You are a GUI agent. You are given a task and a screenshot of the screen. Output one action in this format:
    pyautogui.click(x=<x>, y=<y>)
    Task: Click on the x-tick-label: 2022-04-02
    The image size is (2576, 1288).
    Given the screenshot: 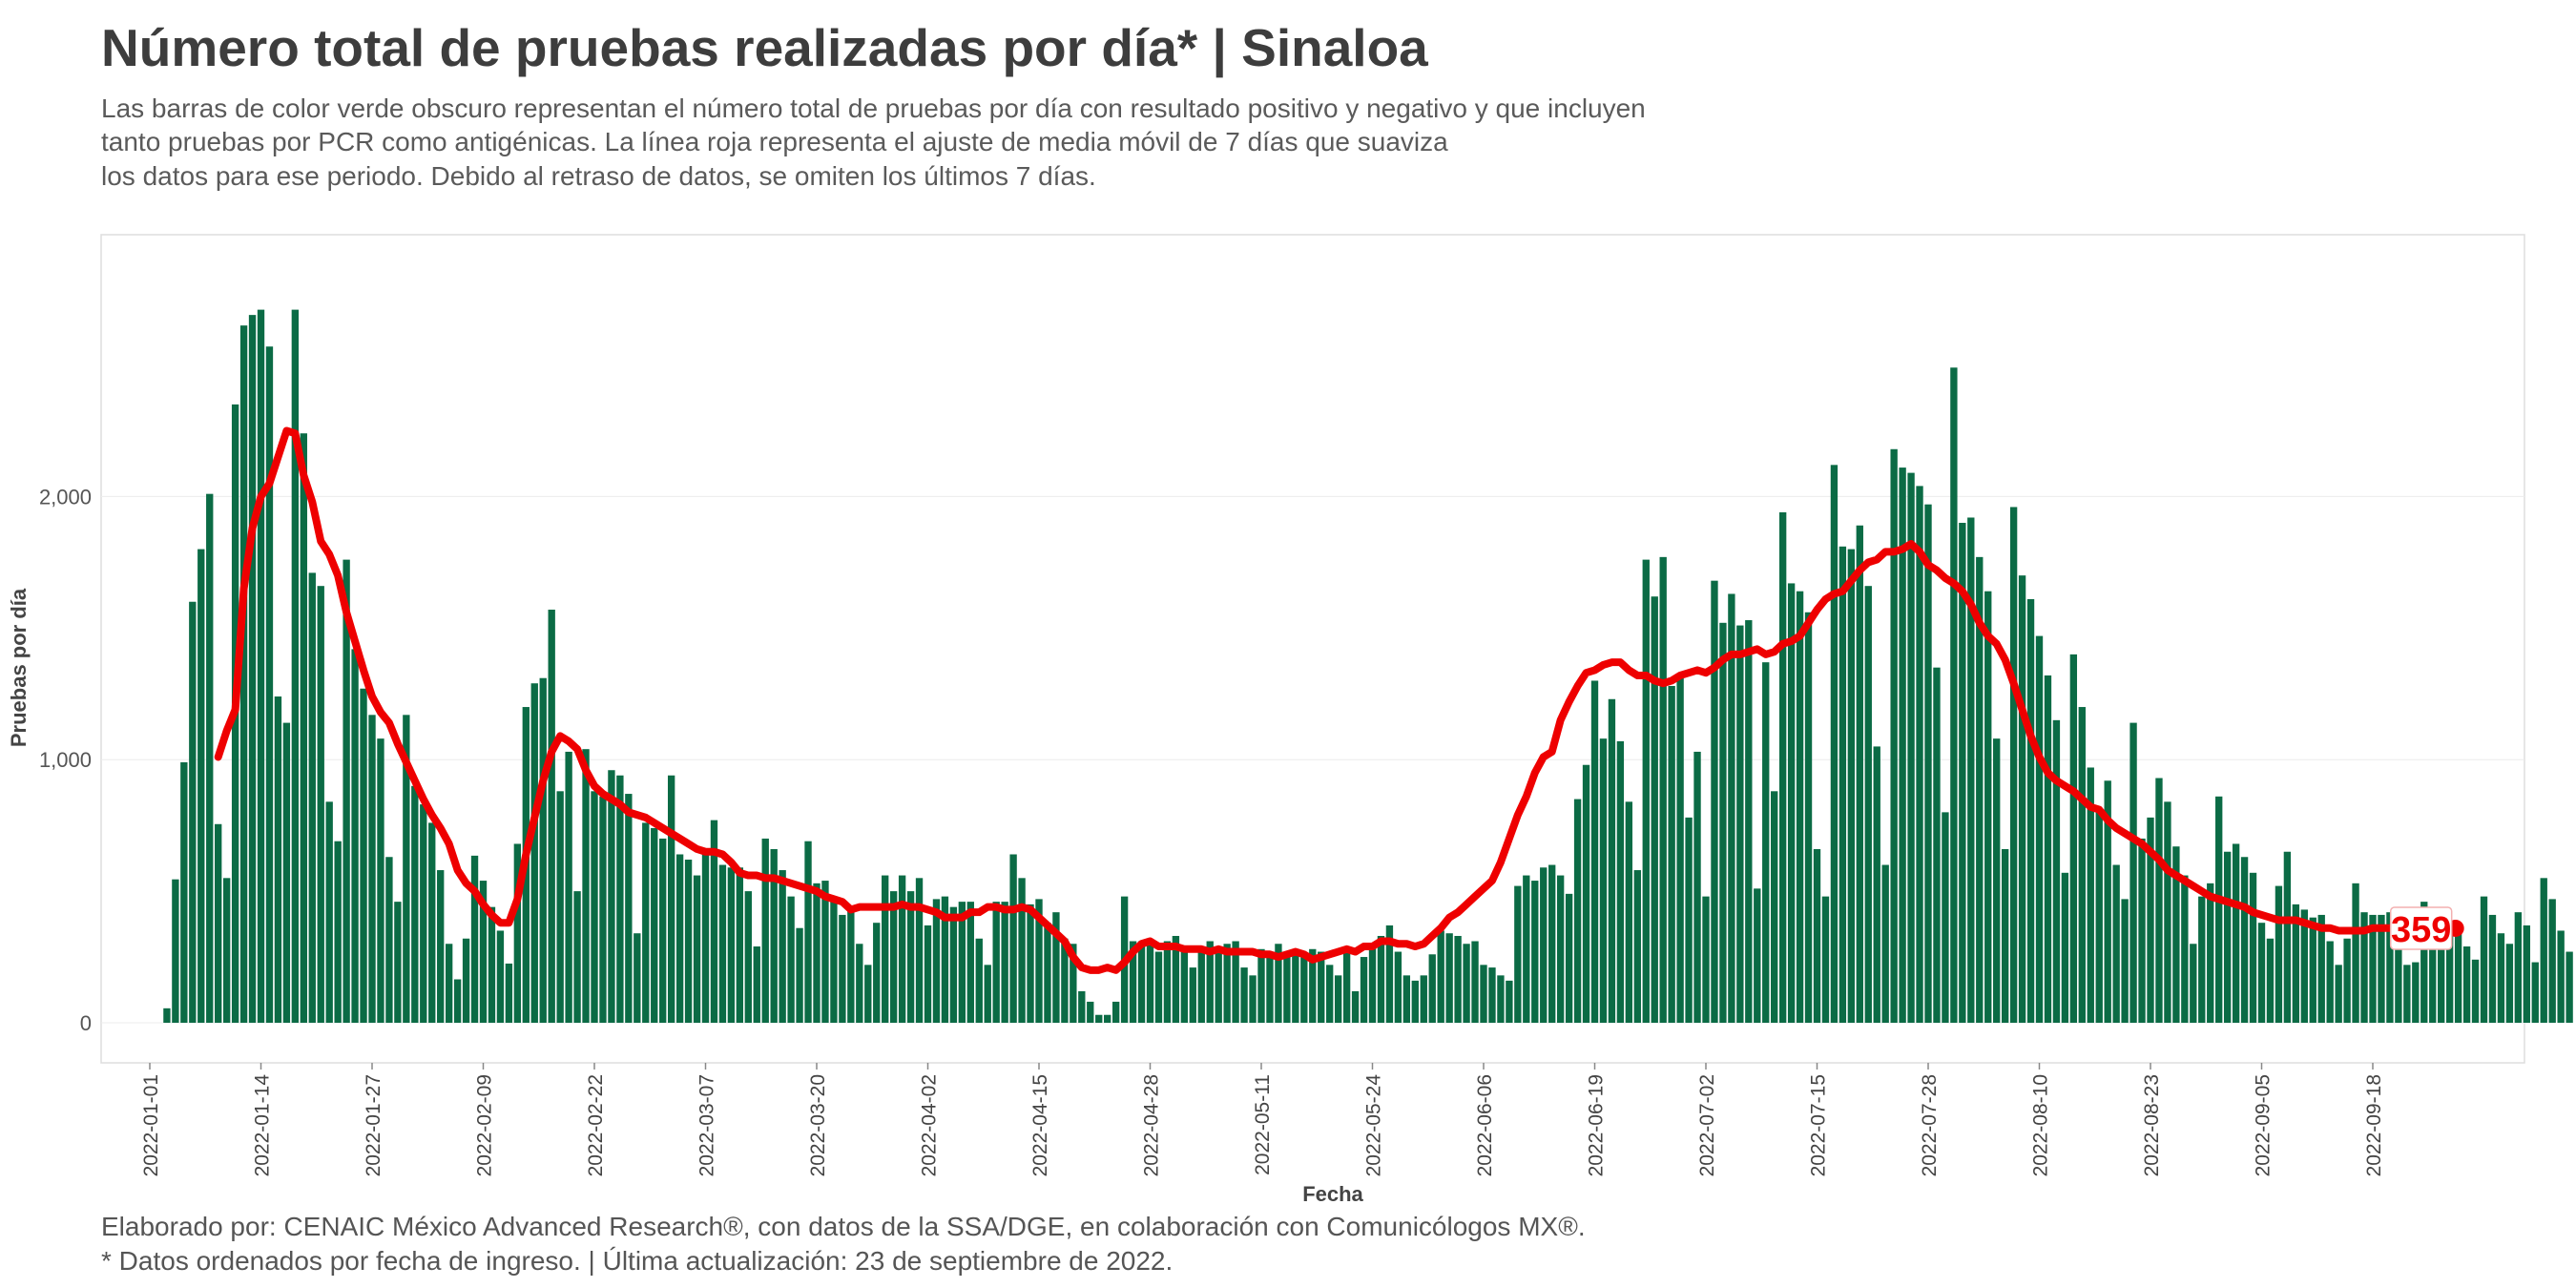 What is the action you would take?
    pyautogui.click(x=930, y=1125)
    